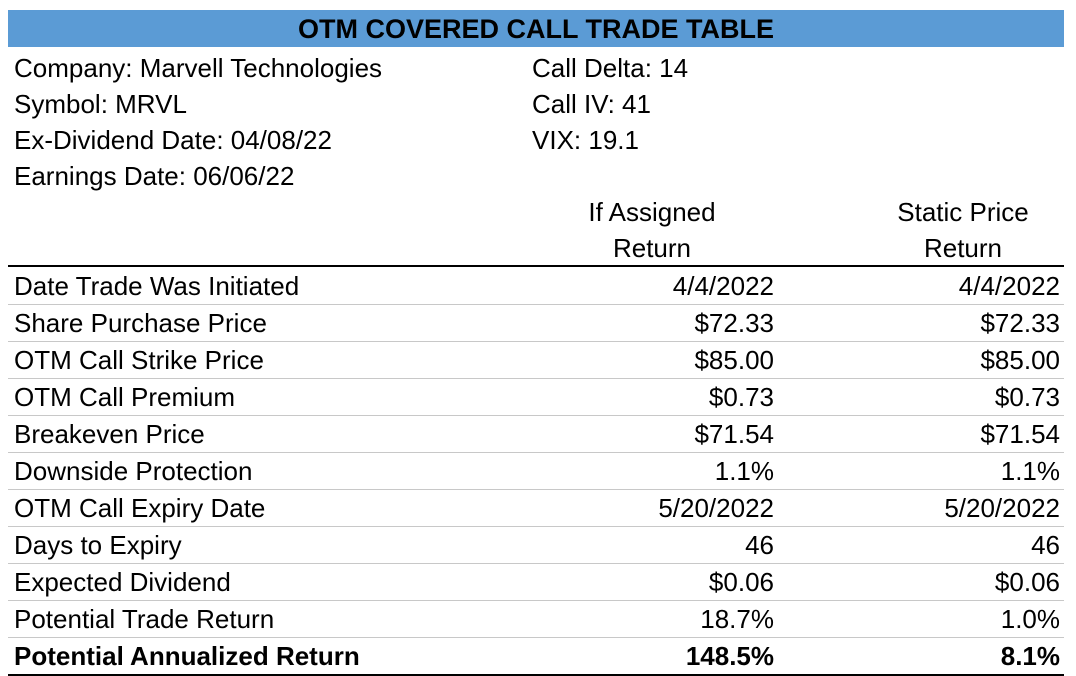  Describe the element at coordinates (140, 508) in the screenshot. I see `row-label: OTM Call Expiry Date` at that location.